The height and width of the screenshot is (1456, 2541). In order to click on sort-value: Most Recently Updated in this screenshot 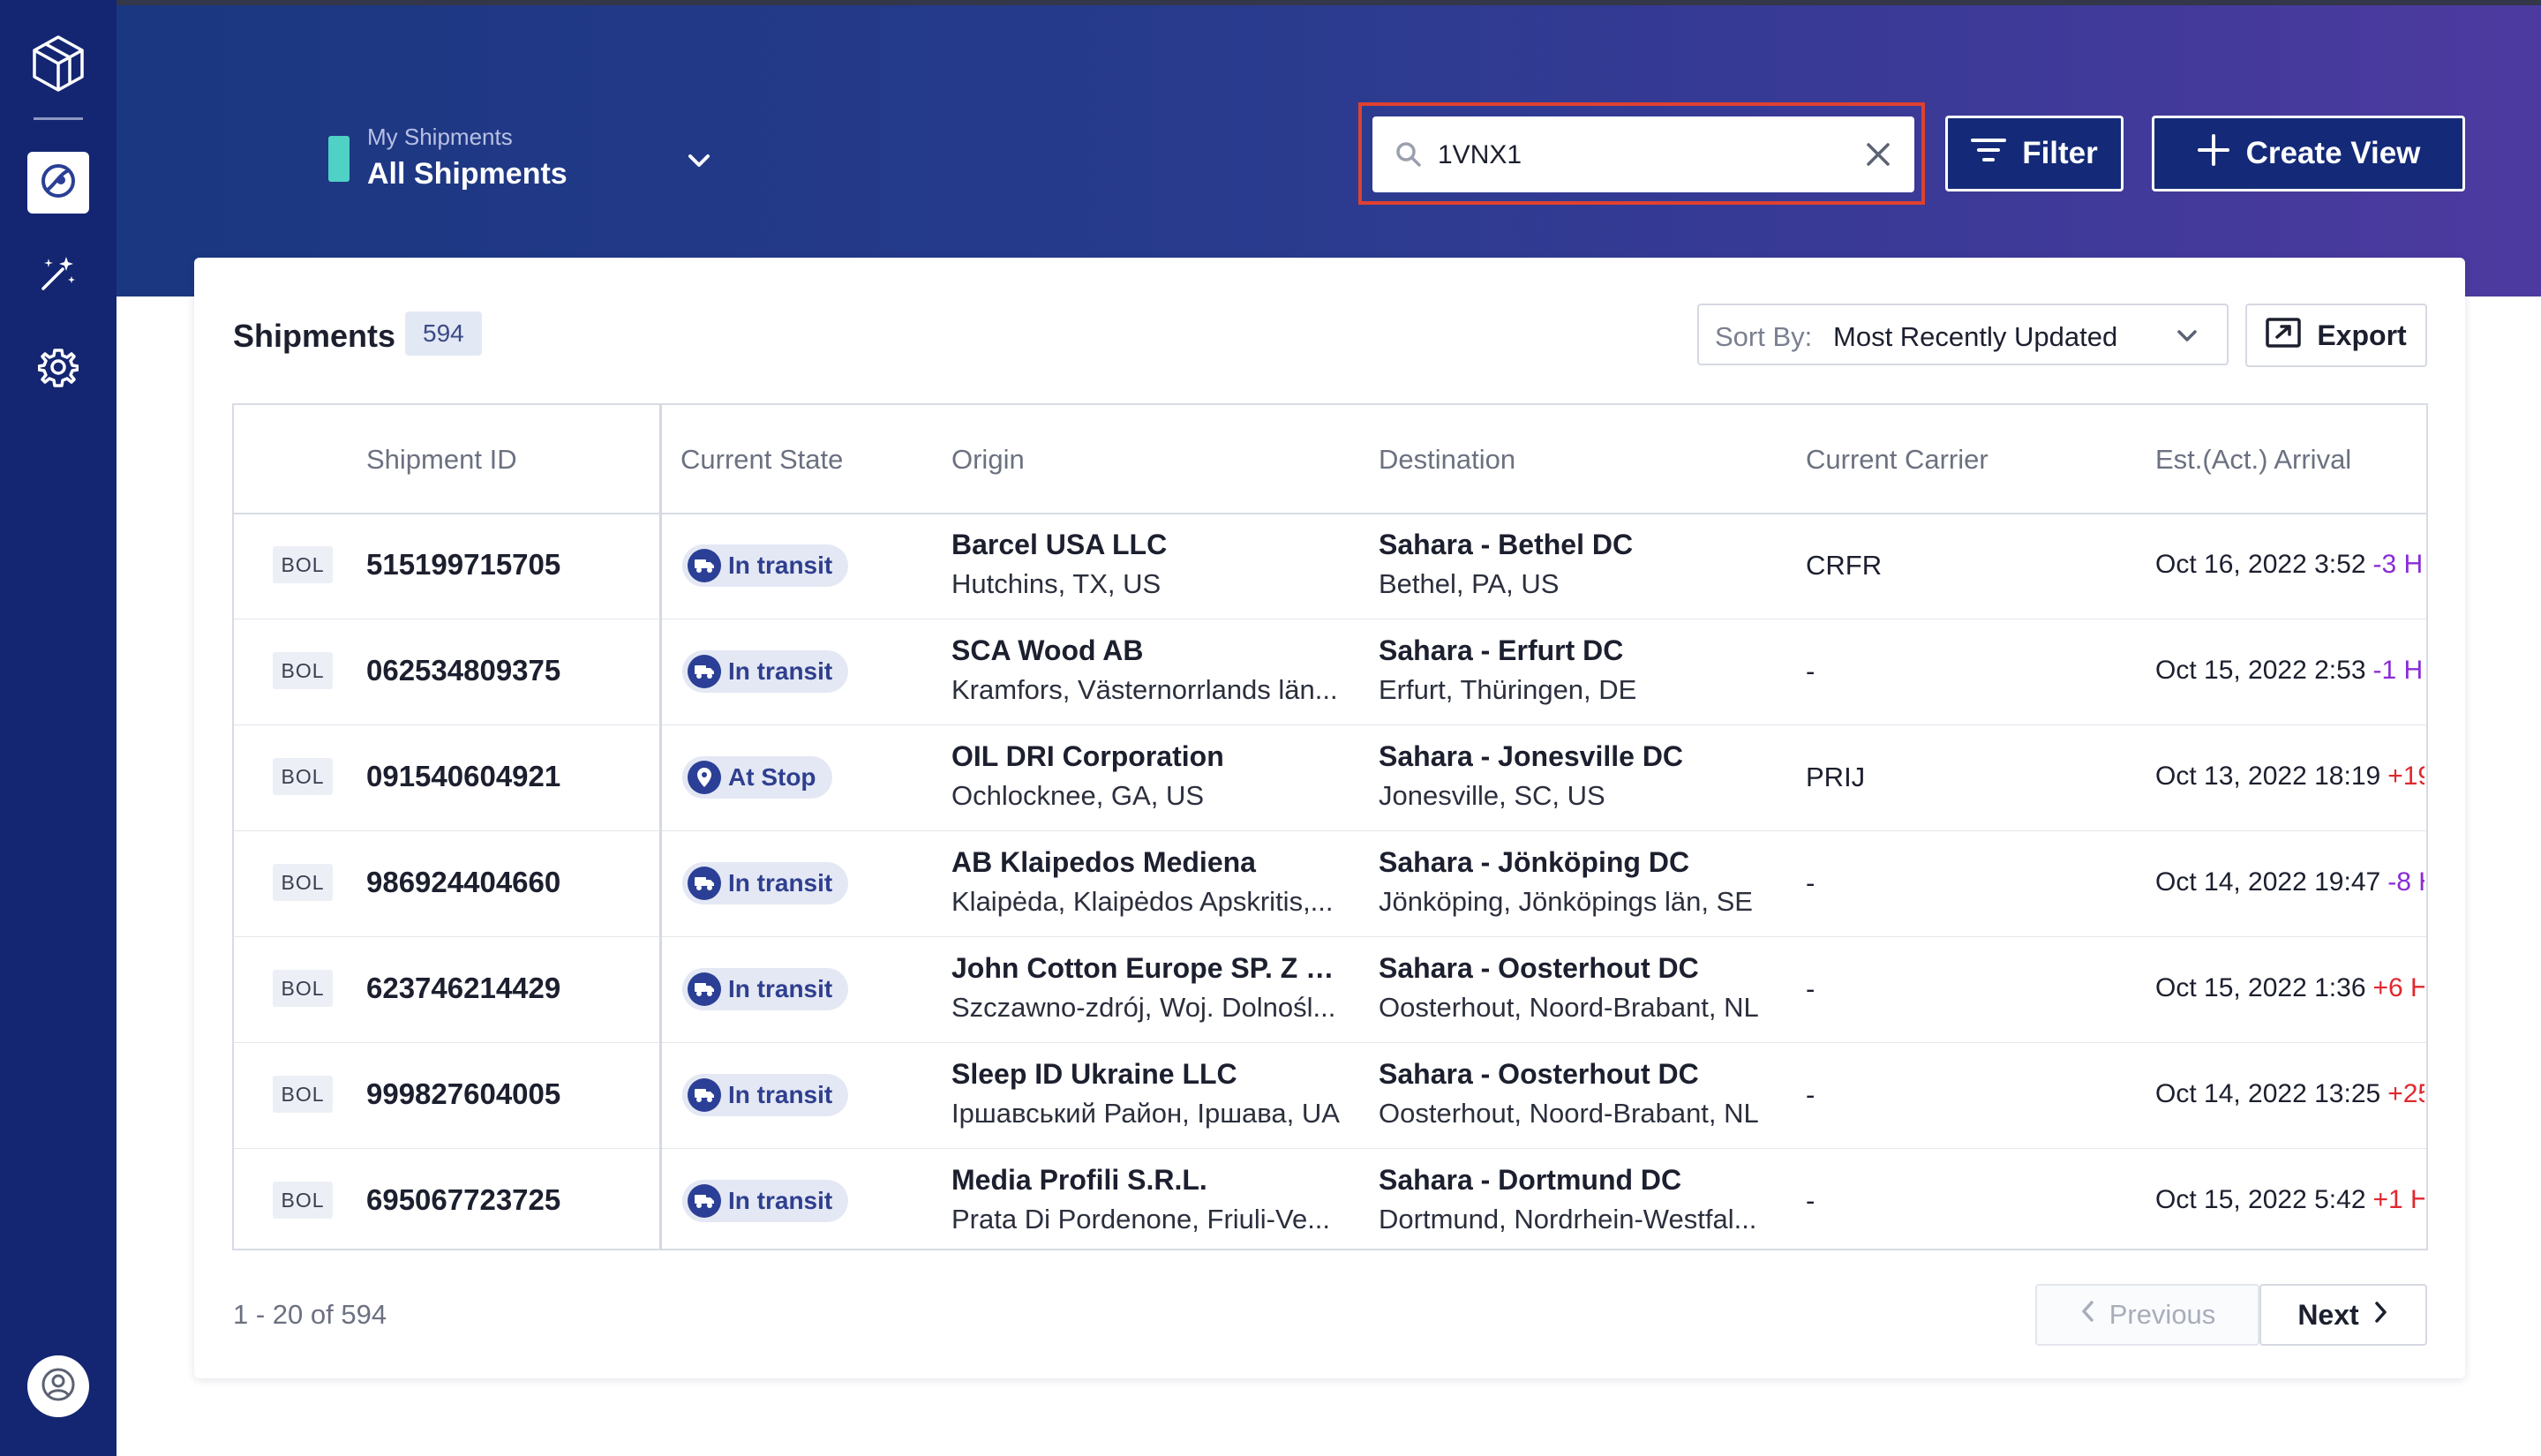, I will do `click(1975, 336)`.